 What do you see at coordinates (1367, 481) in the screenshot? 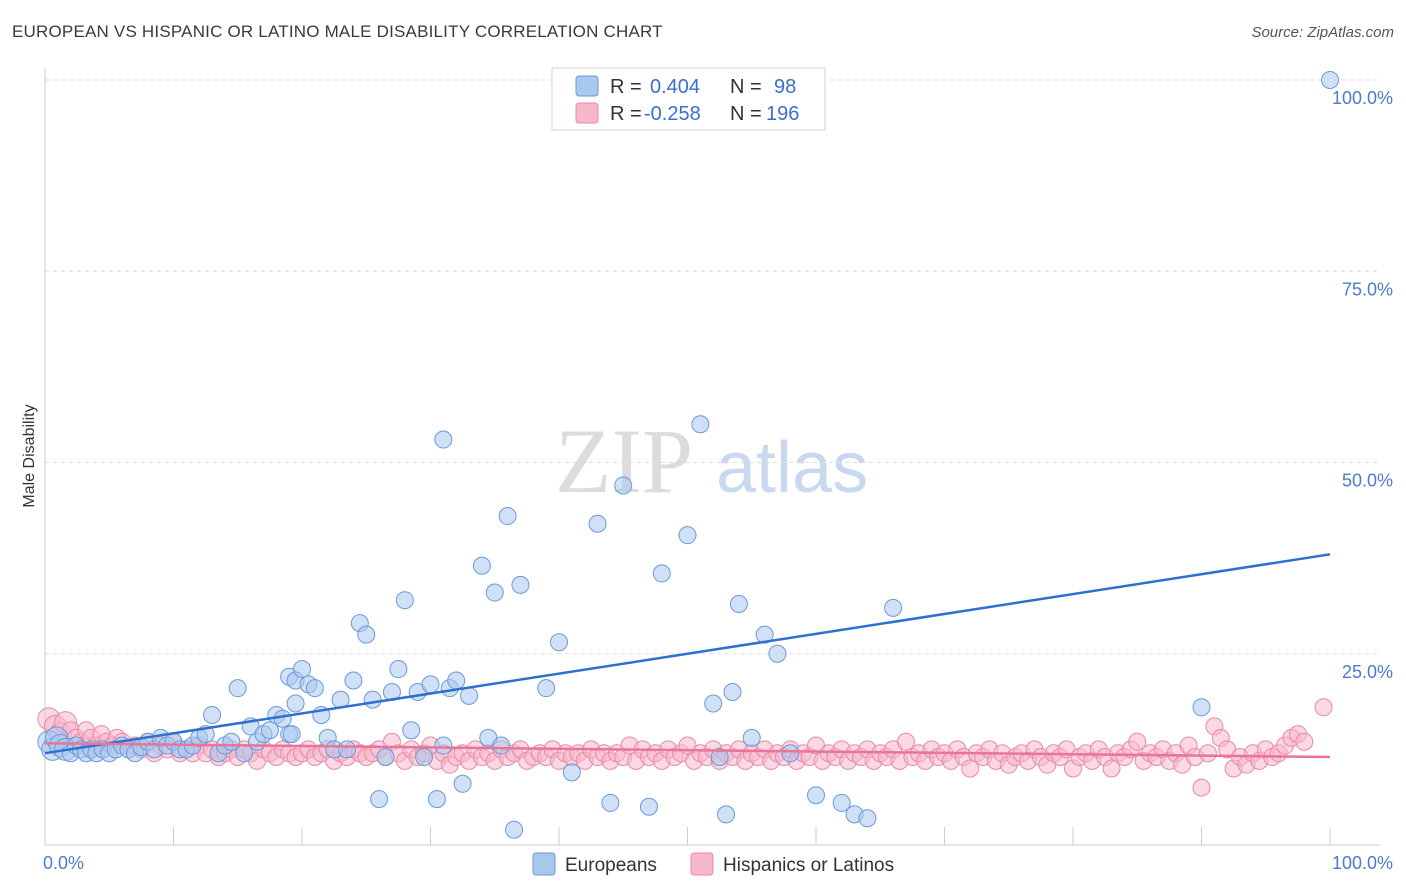
I see `y-tick-label-1: 50.0%` at bounding box center [1367, 481].